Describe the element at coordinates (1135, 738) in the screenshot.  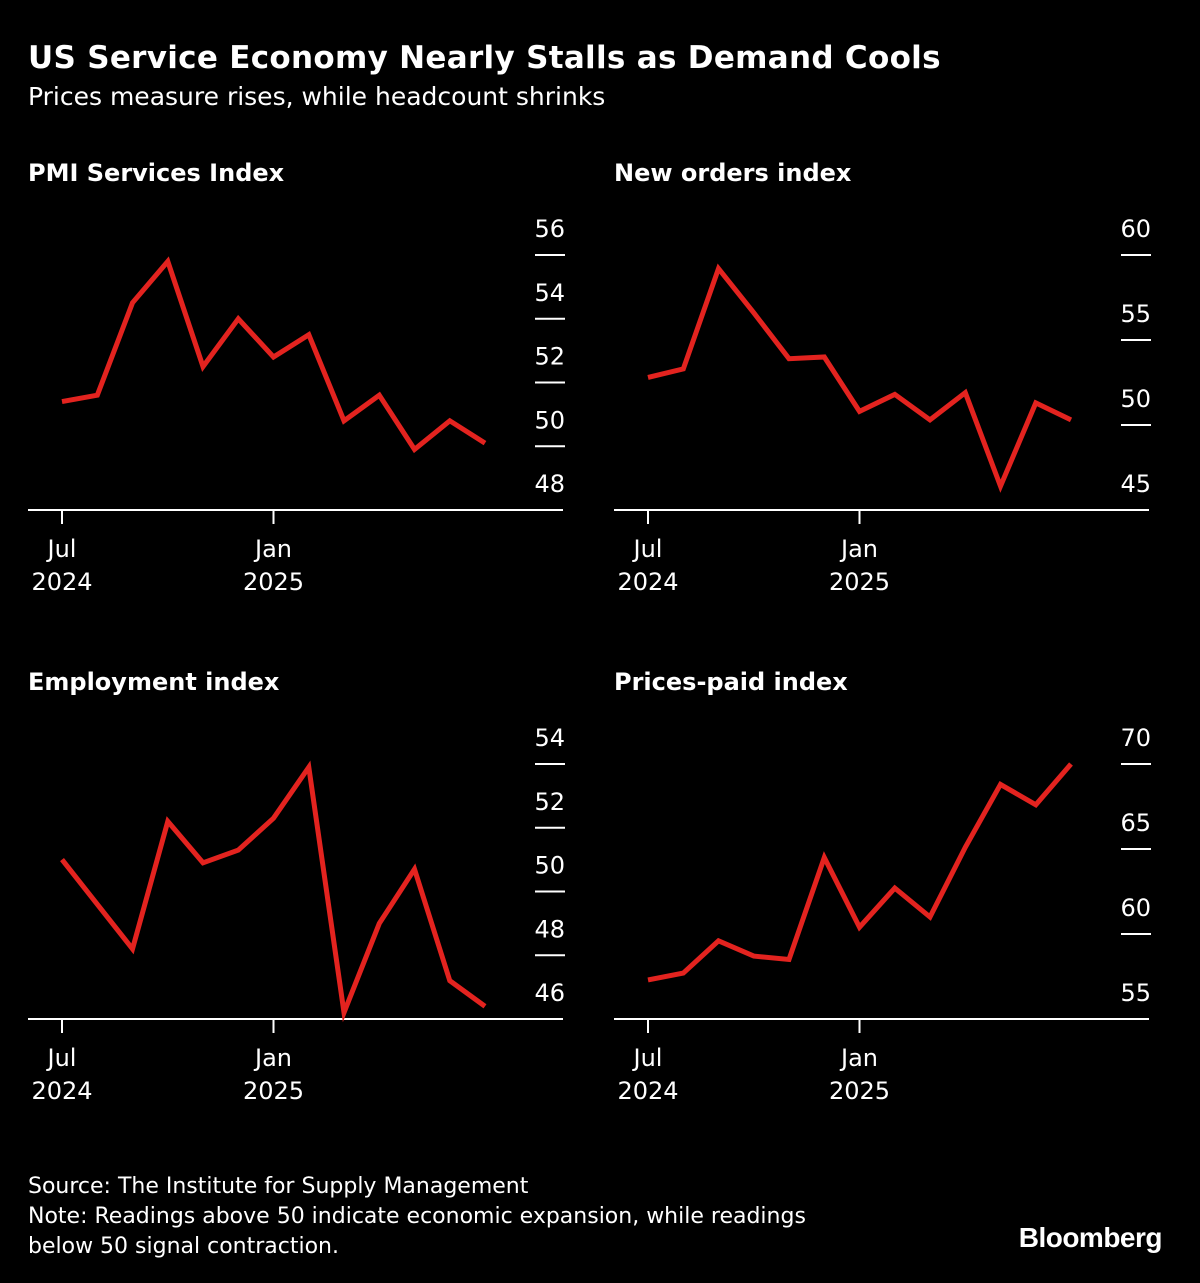
I see `y-tick-label: 70` at that location.